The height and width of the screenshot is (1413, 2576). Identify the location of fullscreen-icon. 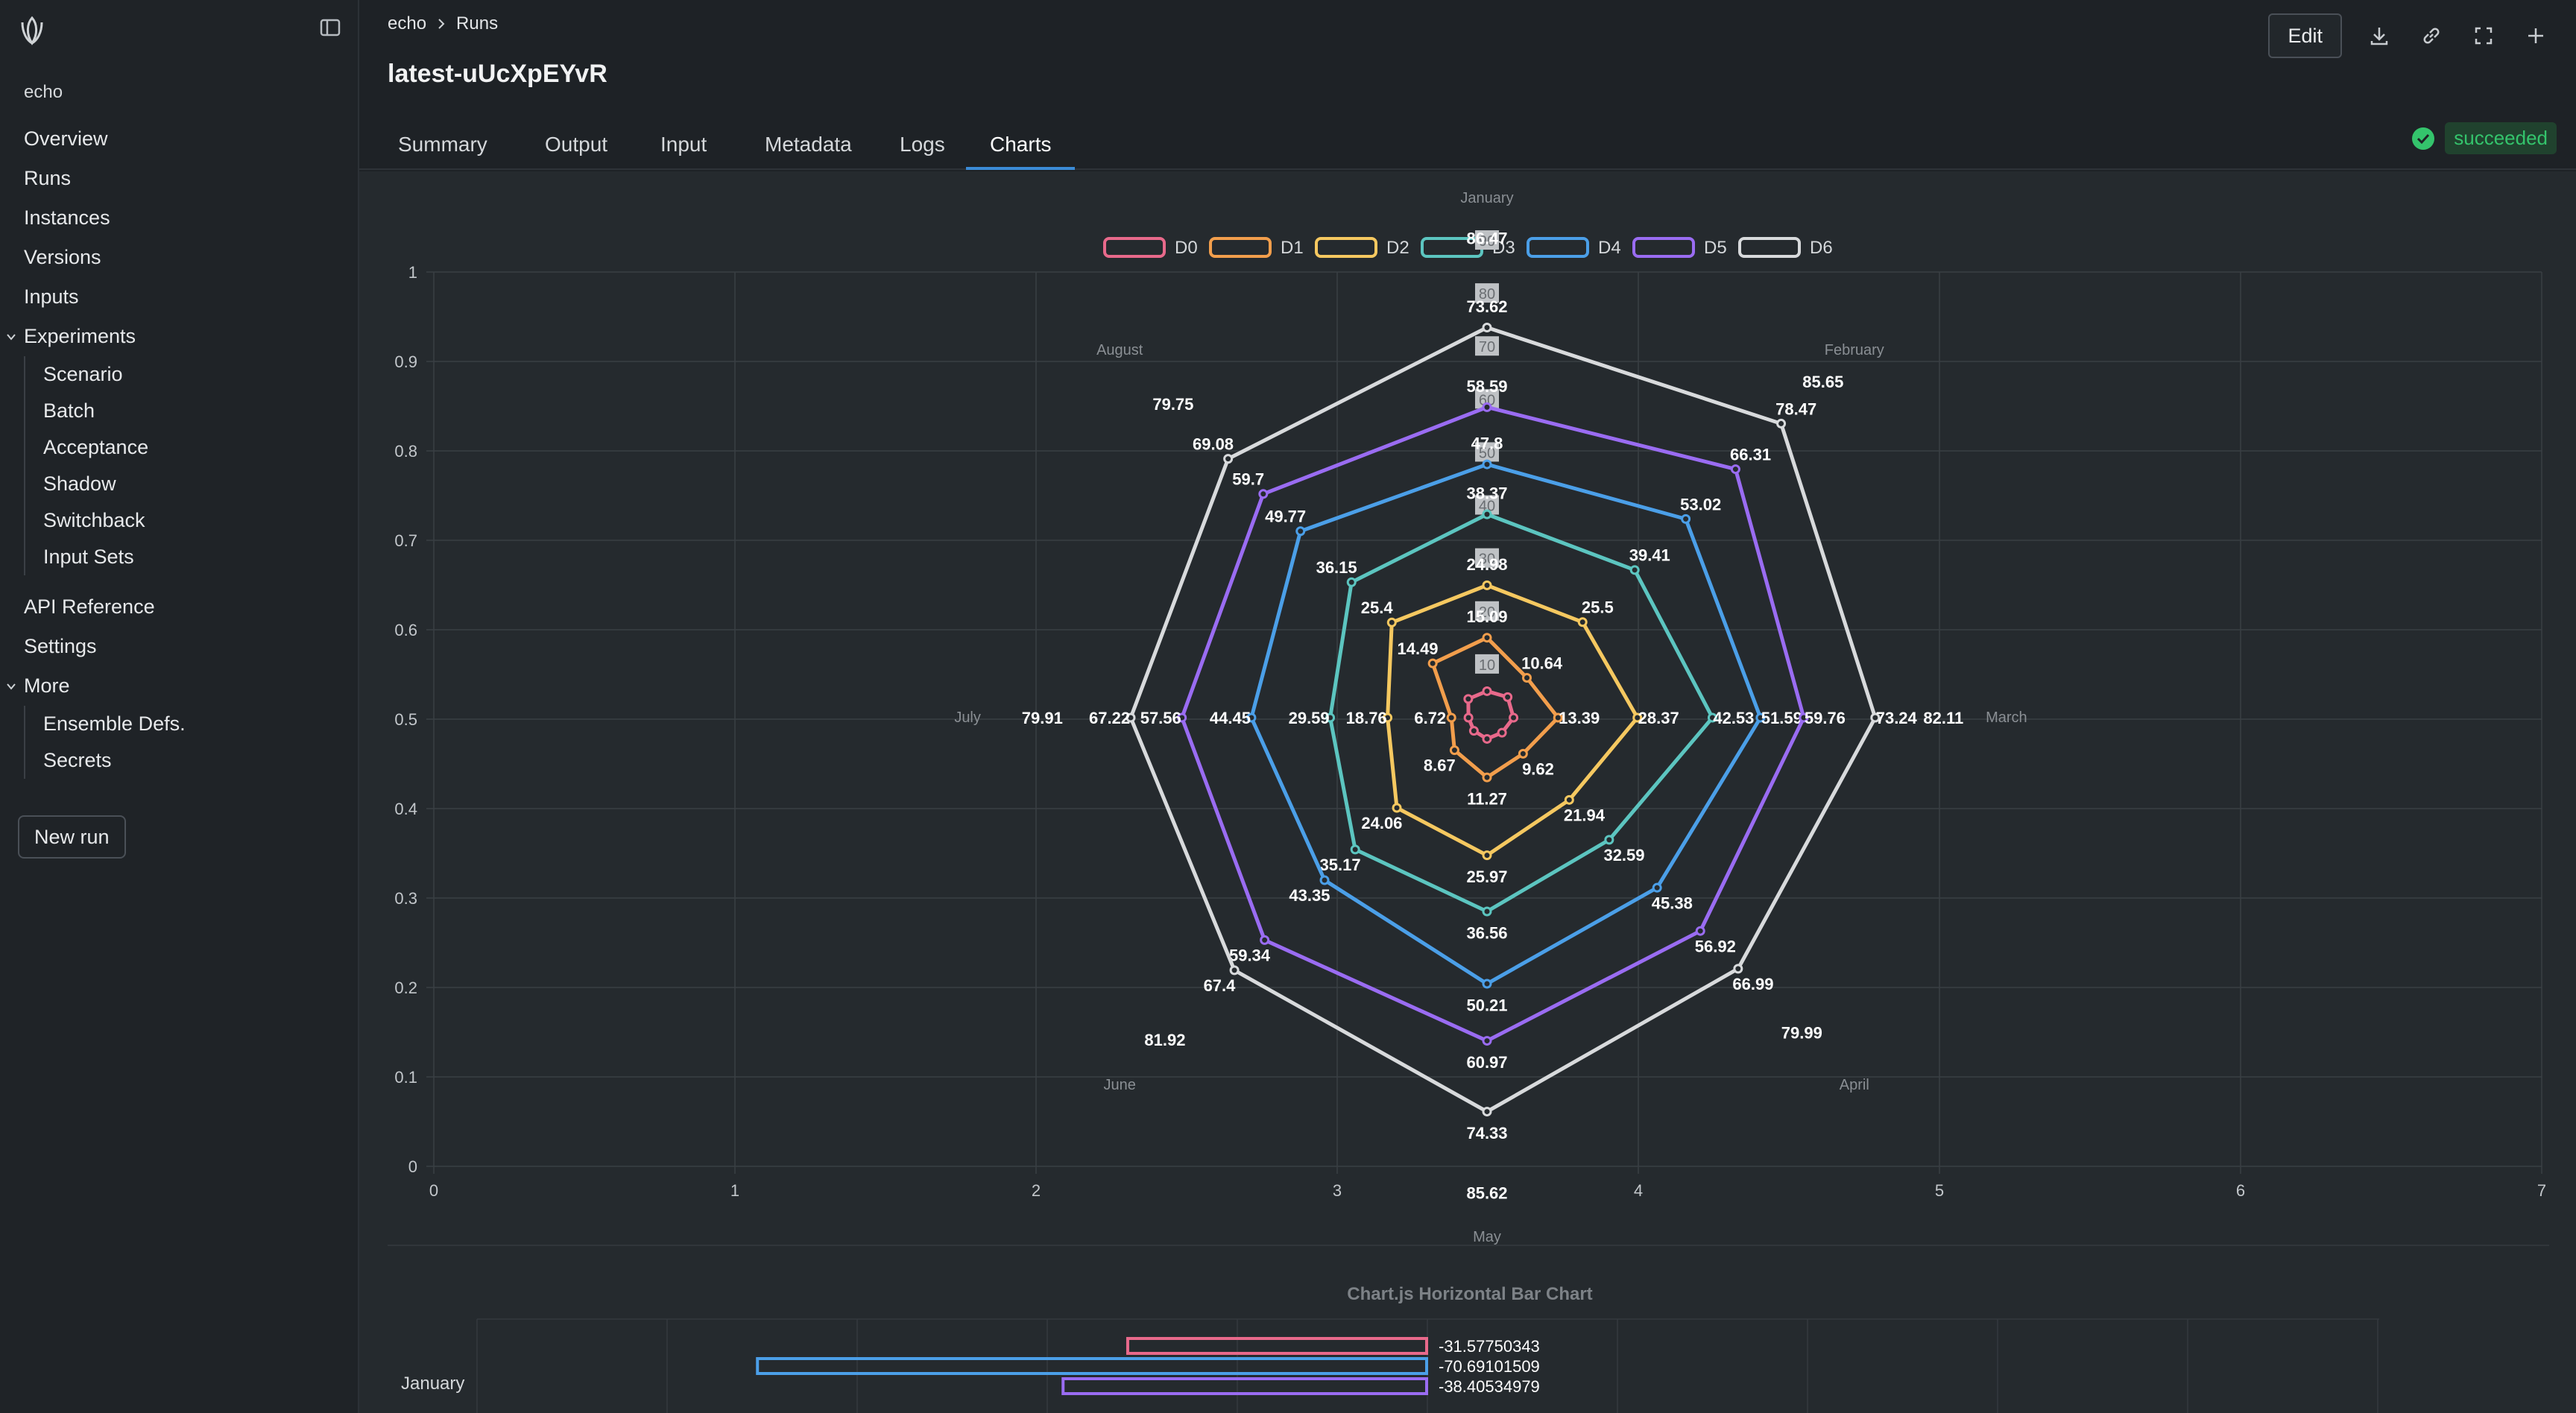
(2483, 36).